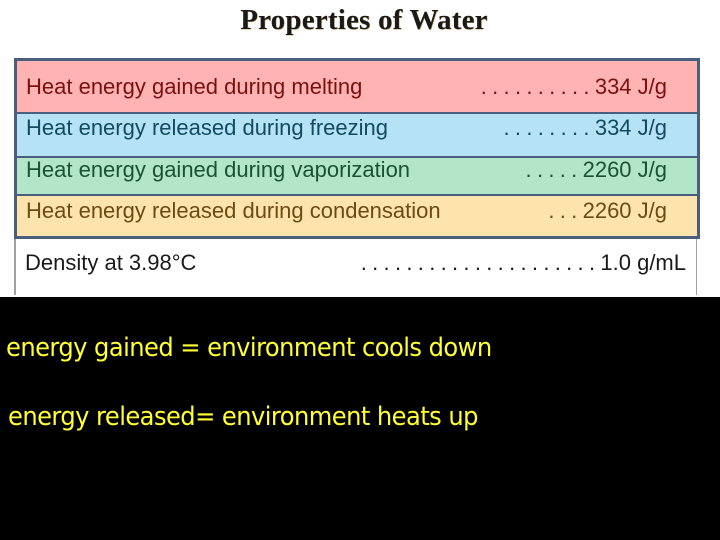 This screenshot has width=720, height=540. What do you see at coordinates (643, 262) in the screenshot?
I see `row-value: 1.0 g/mL` at bounding box center [643, 262].